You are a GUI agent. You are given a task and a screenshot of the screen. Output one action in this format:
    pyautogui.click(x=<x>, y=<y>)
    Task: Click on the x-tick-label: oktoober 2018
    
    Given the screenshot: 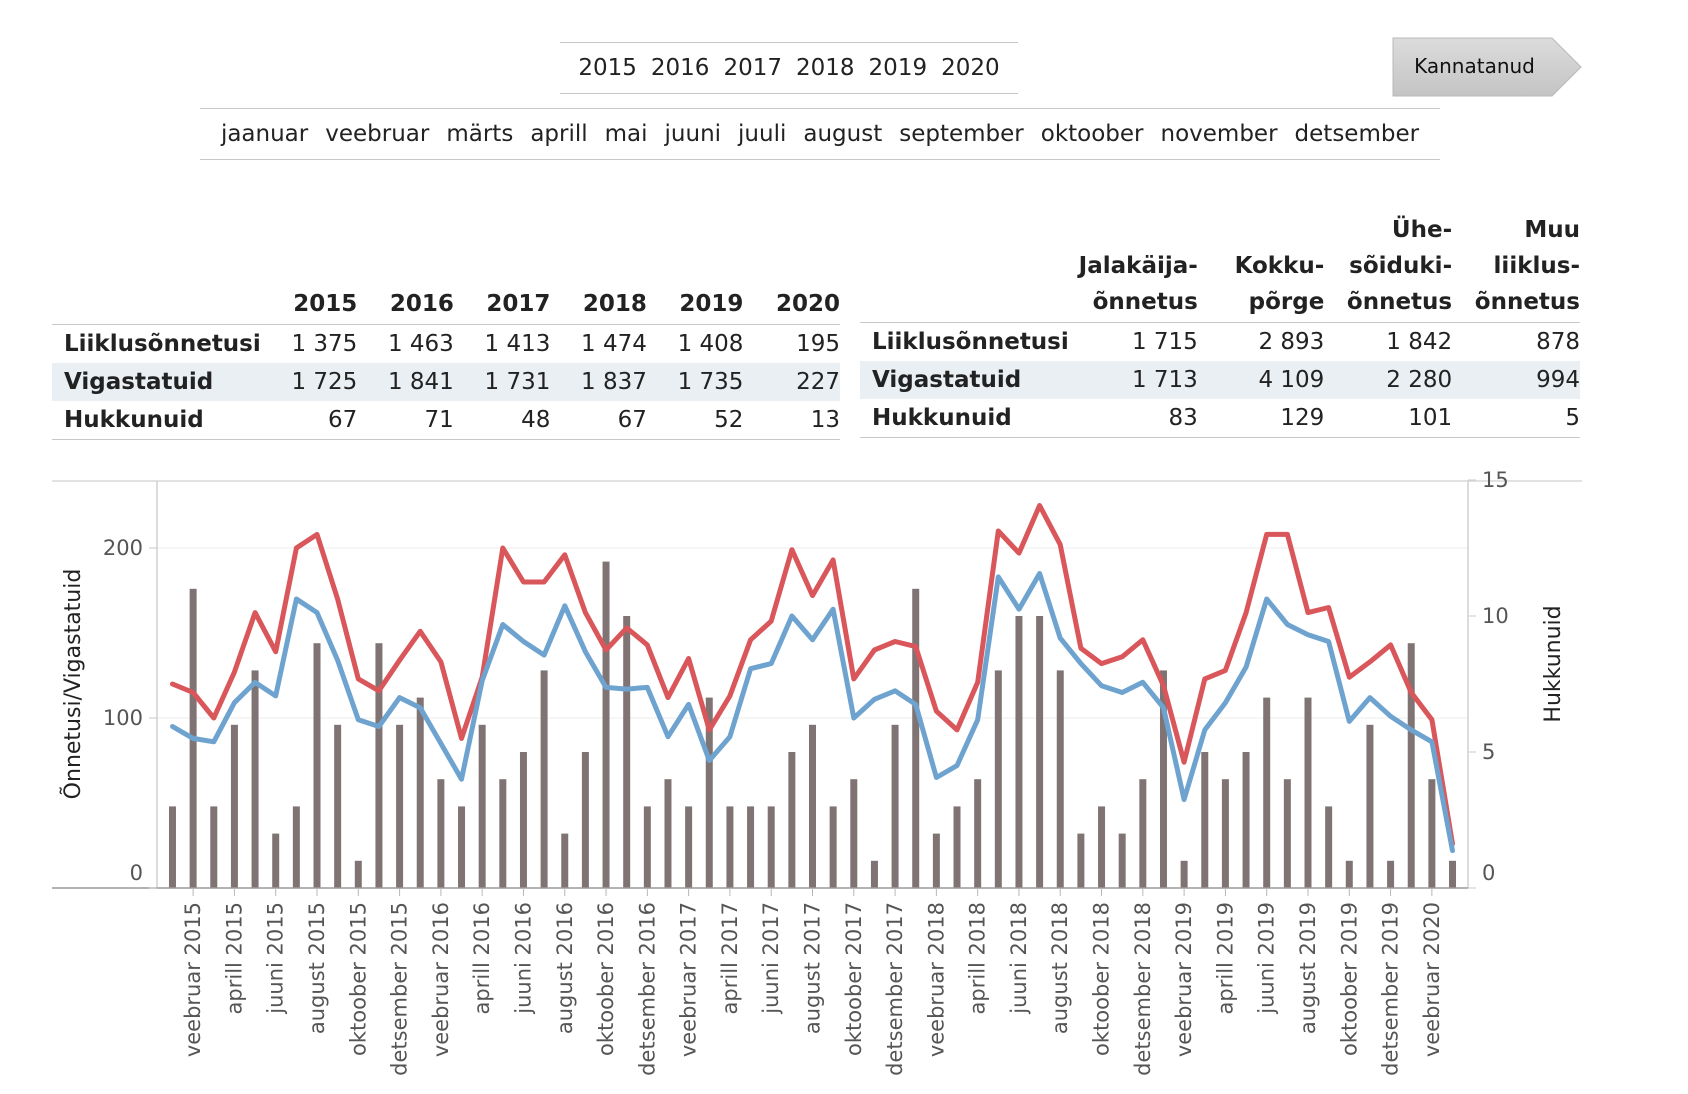 What is the action you would take?
    pyautogui.click(x=1102, y=979)
    